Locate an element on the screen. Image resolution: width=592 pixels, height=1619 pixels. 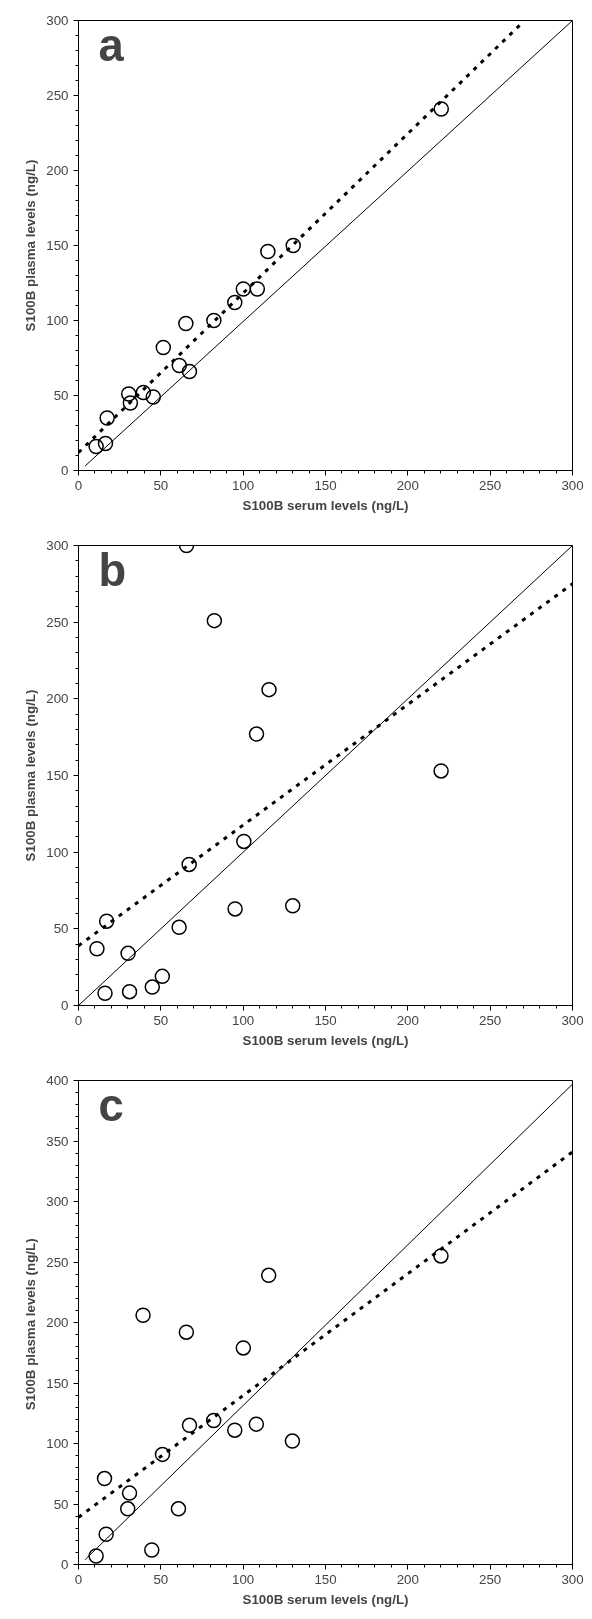
y-tick-label: 350 is located at coordinates (57, 1141).